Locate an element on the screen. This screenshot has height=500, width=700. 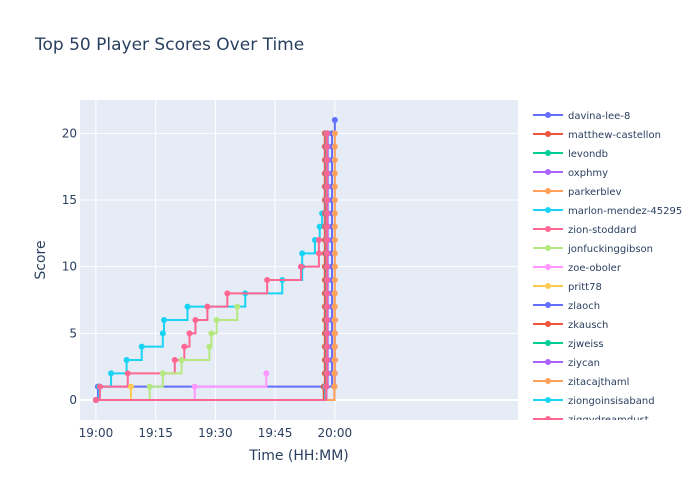
legend-item: matthew-castellon is located at coordinates (597, 135).